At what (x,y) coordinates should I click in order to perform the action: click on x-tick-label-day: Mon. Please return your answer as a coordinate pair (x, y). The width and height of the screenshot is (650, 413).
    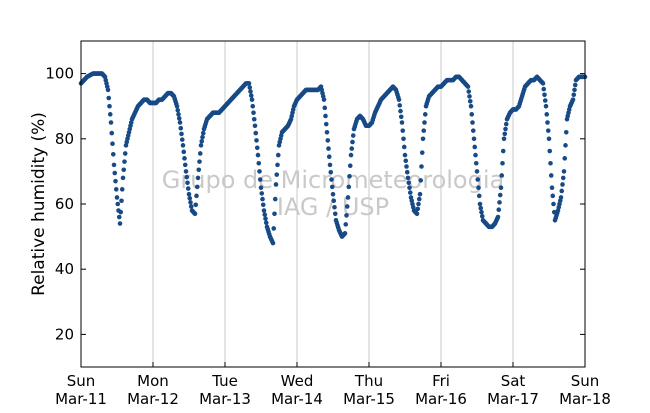
    Looking at the image, I should click on (153, 381).